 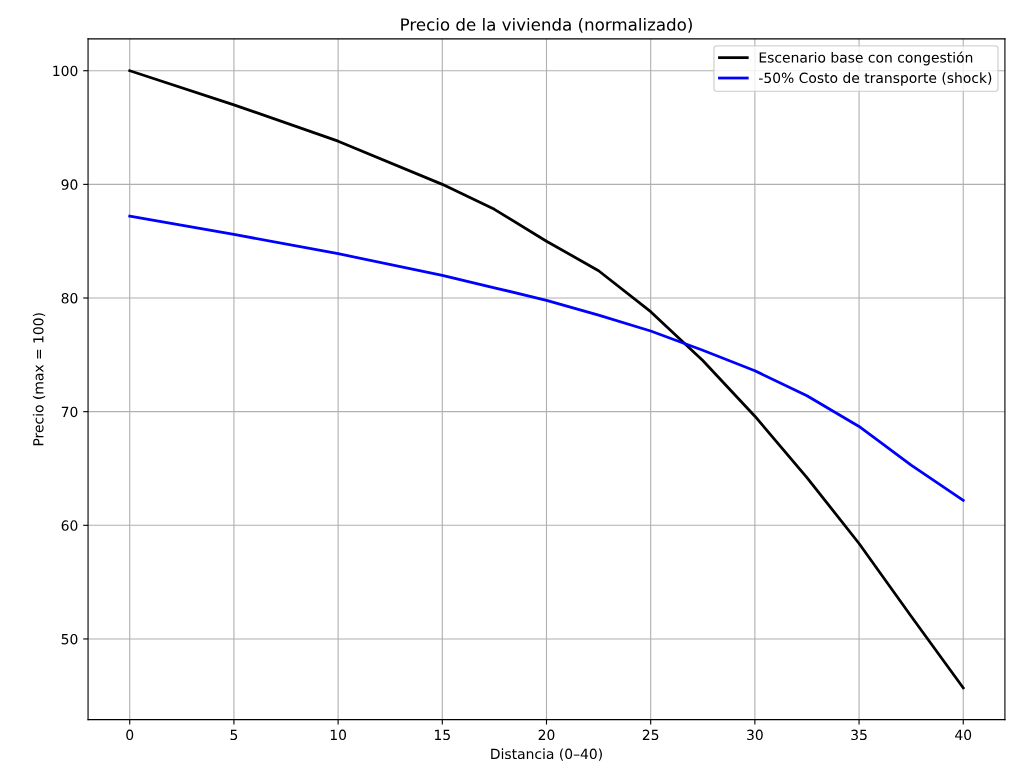 I want to click on x-tick-label: 40, so click(x=963, y=735).